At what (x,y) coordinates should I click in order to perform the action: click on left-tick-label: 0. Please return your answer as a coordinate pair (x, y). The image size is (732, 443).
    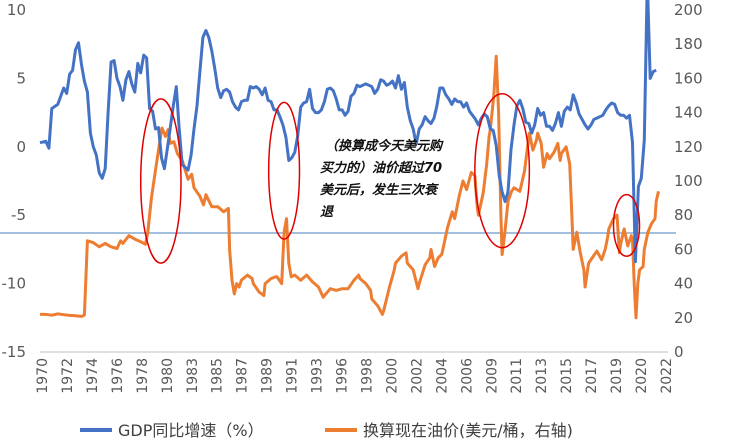
    Looking at the image, I should click on (21, 147).